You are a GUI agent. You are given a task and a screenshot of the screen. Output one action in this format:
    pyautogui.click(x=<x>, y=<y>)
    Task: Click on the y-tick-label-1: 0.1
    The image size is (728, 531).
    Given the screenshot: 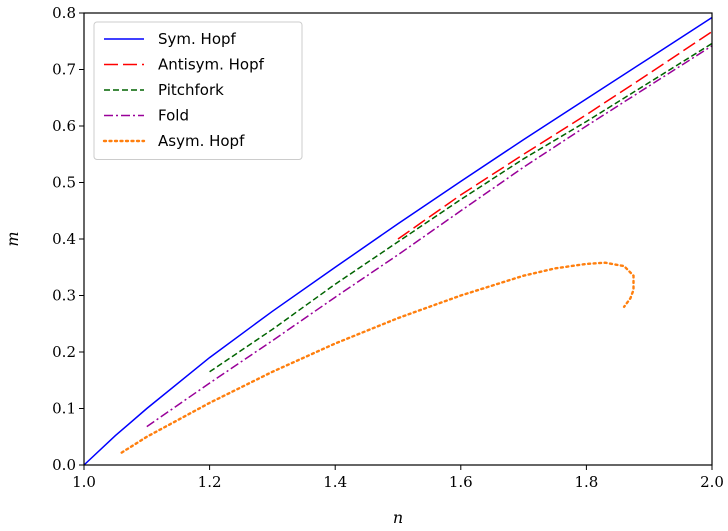 What is the action you would take?
    pyautogui.click(x=64, y=409)
    